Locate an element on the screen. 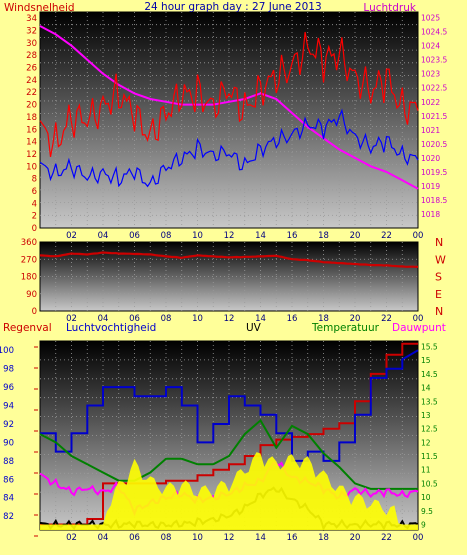 The image size is (467, 555). x-tick-label: 22 is located at coordinates (386, 538).